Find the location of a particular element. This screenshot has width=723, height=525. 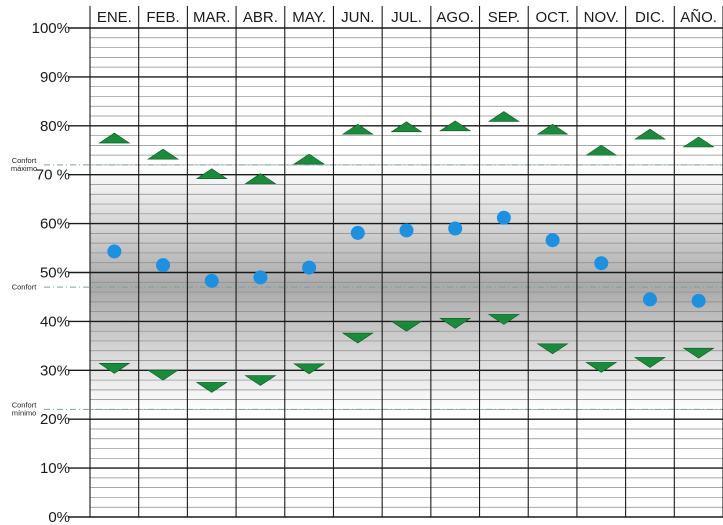

reference-label: mínimo is located at coordinates (24, 412).